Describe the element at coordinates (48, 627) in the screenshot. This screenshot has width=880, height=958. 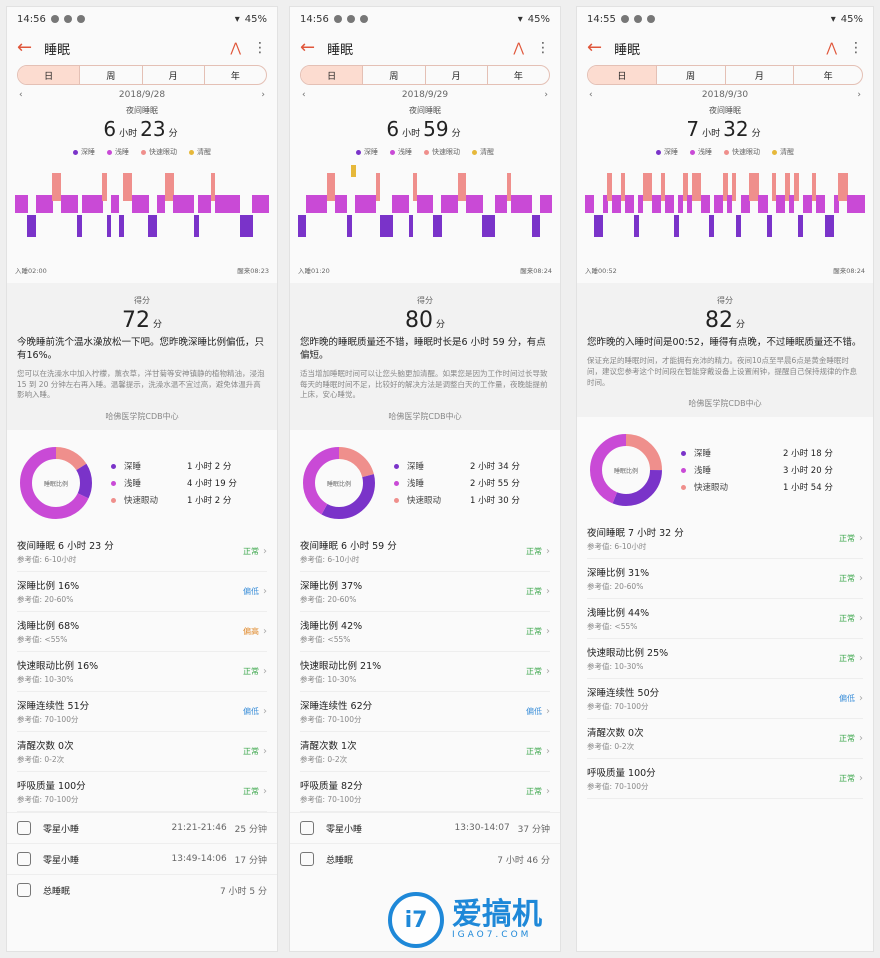
I see `metric-name: 浅睡比例 68%` at that location.